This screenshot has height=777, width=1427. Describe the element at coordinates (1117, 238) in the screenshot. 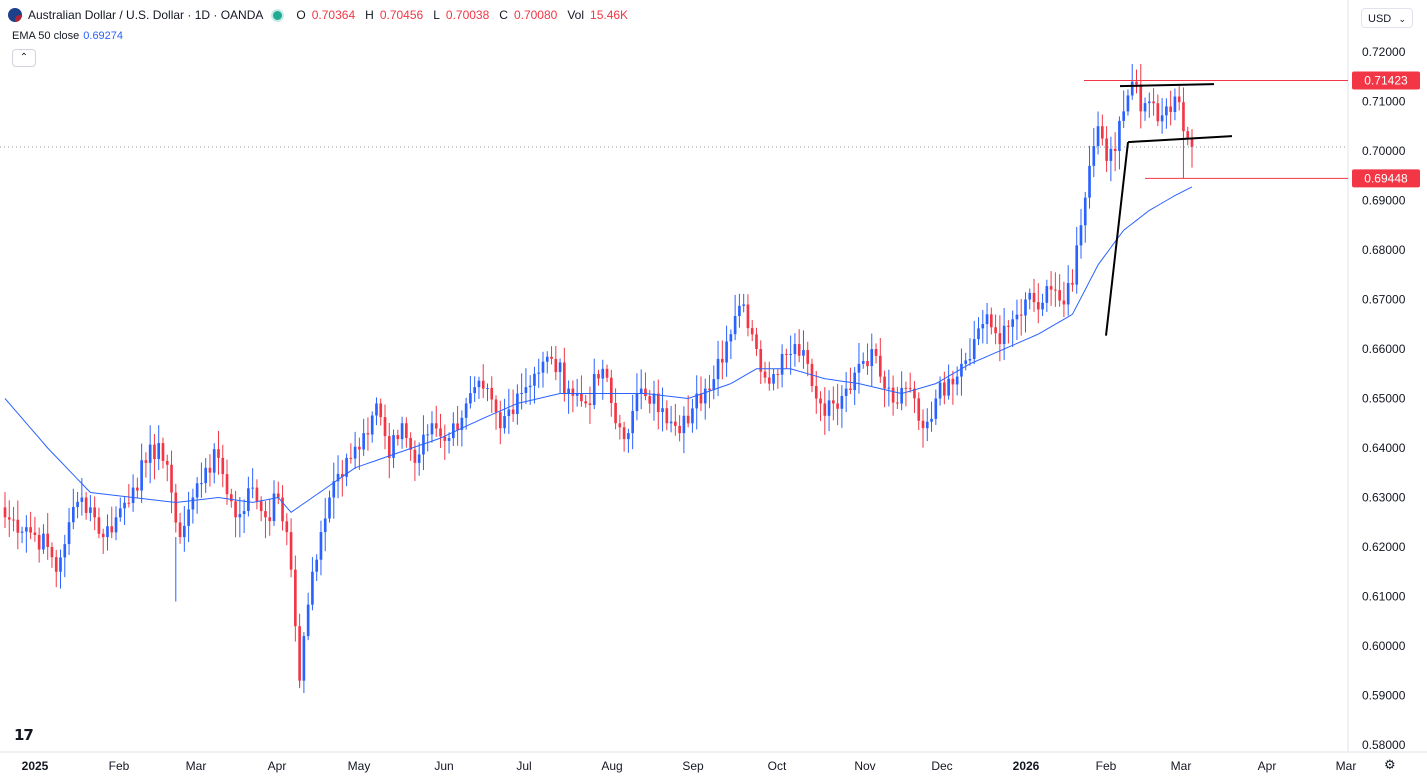

I see `pattern-trend-line` at that location.